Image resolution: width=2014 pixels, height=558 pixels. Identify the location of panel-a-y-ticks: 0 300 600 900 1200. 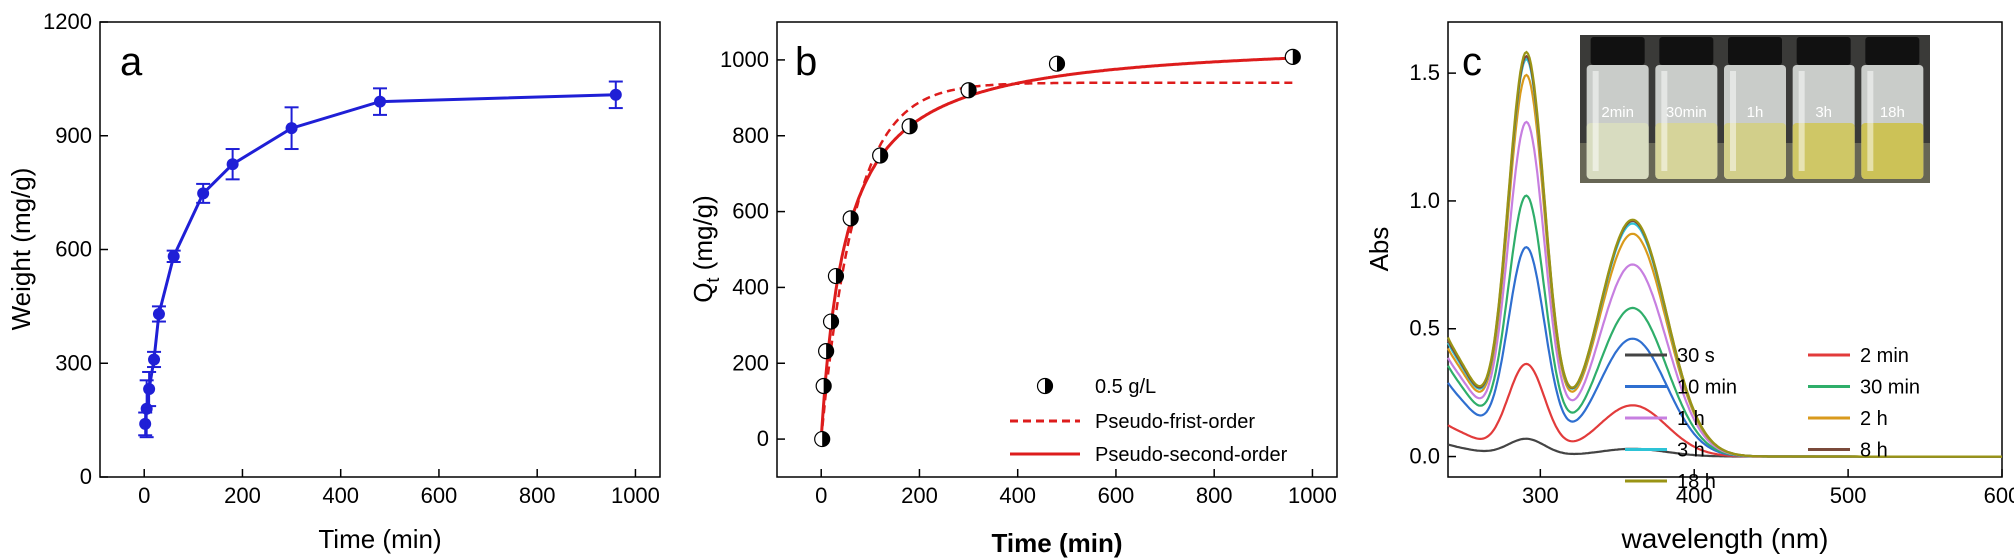
(75, 249).